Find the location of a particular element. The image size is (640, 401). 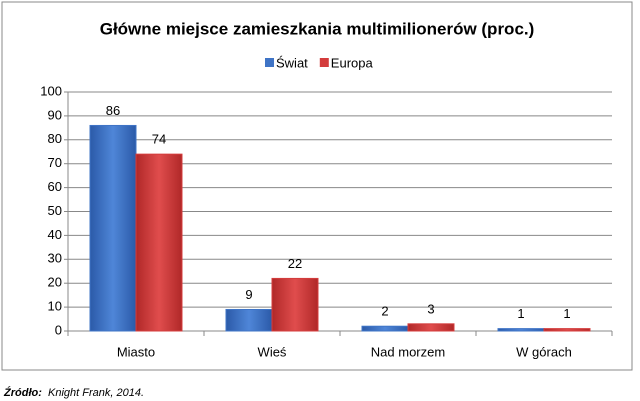

x-tick-label: W górach is located at coordinates (544, 351).